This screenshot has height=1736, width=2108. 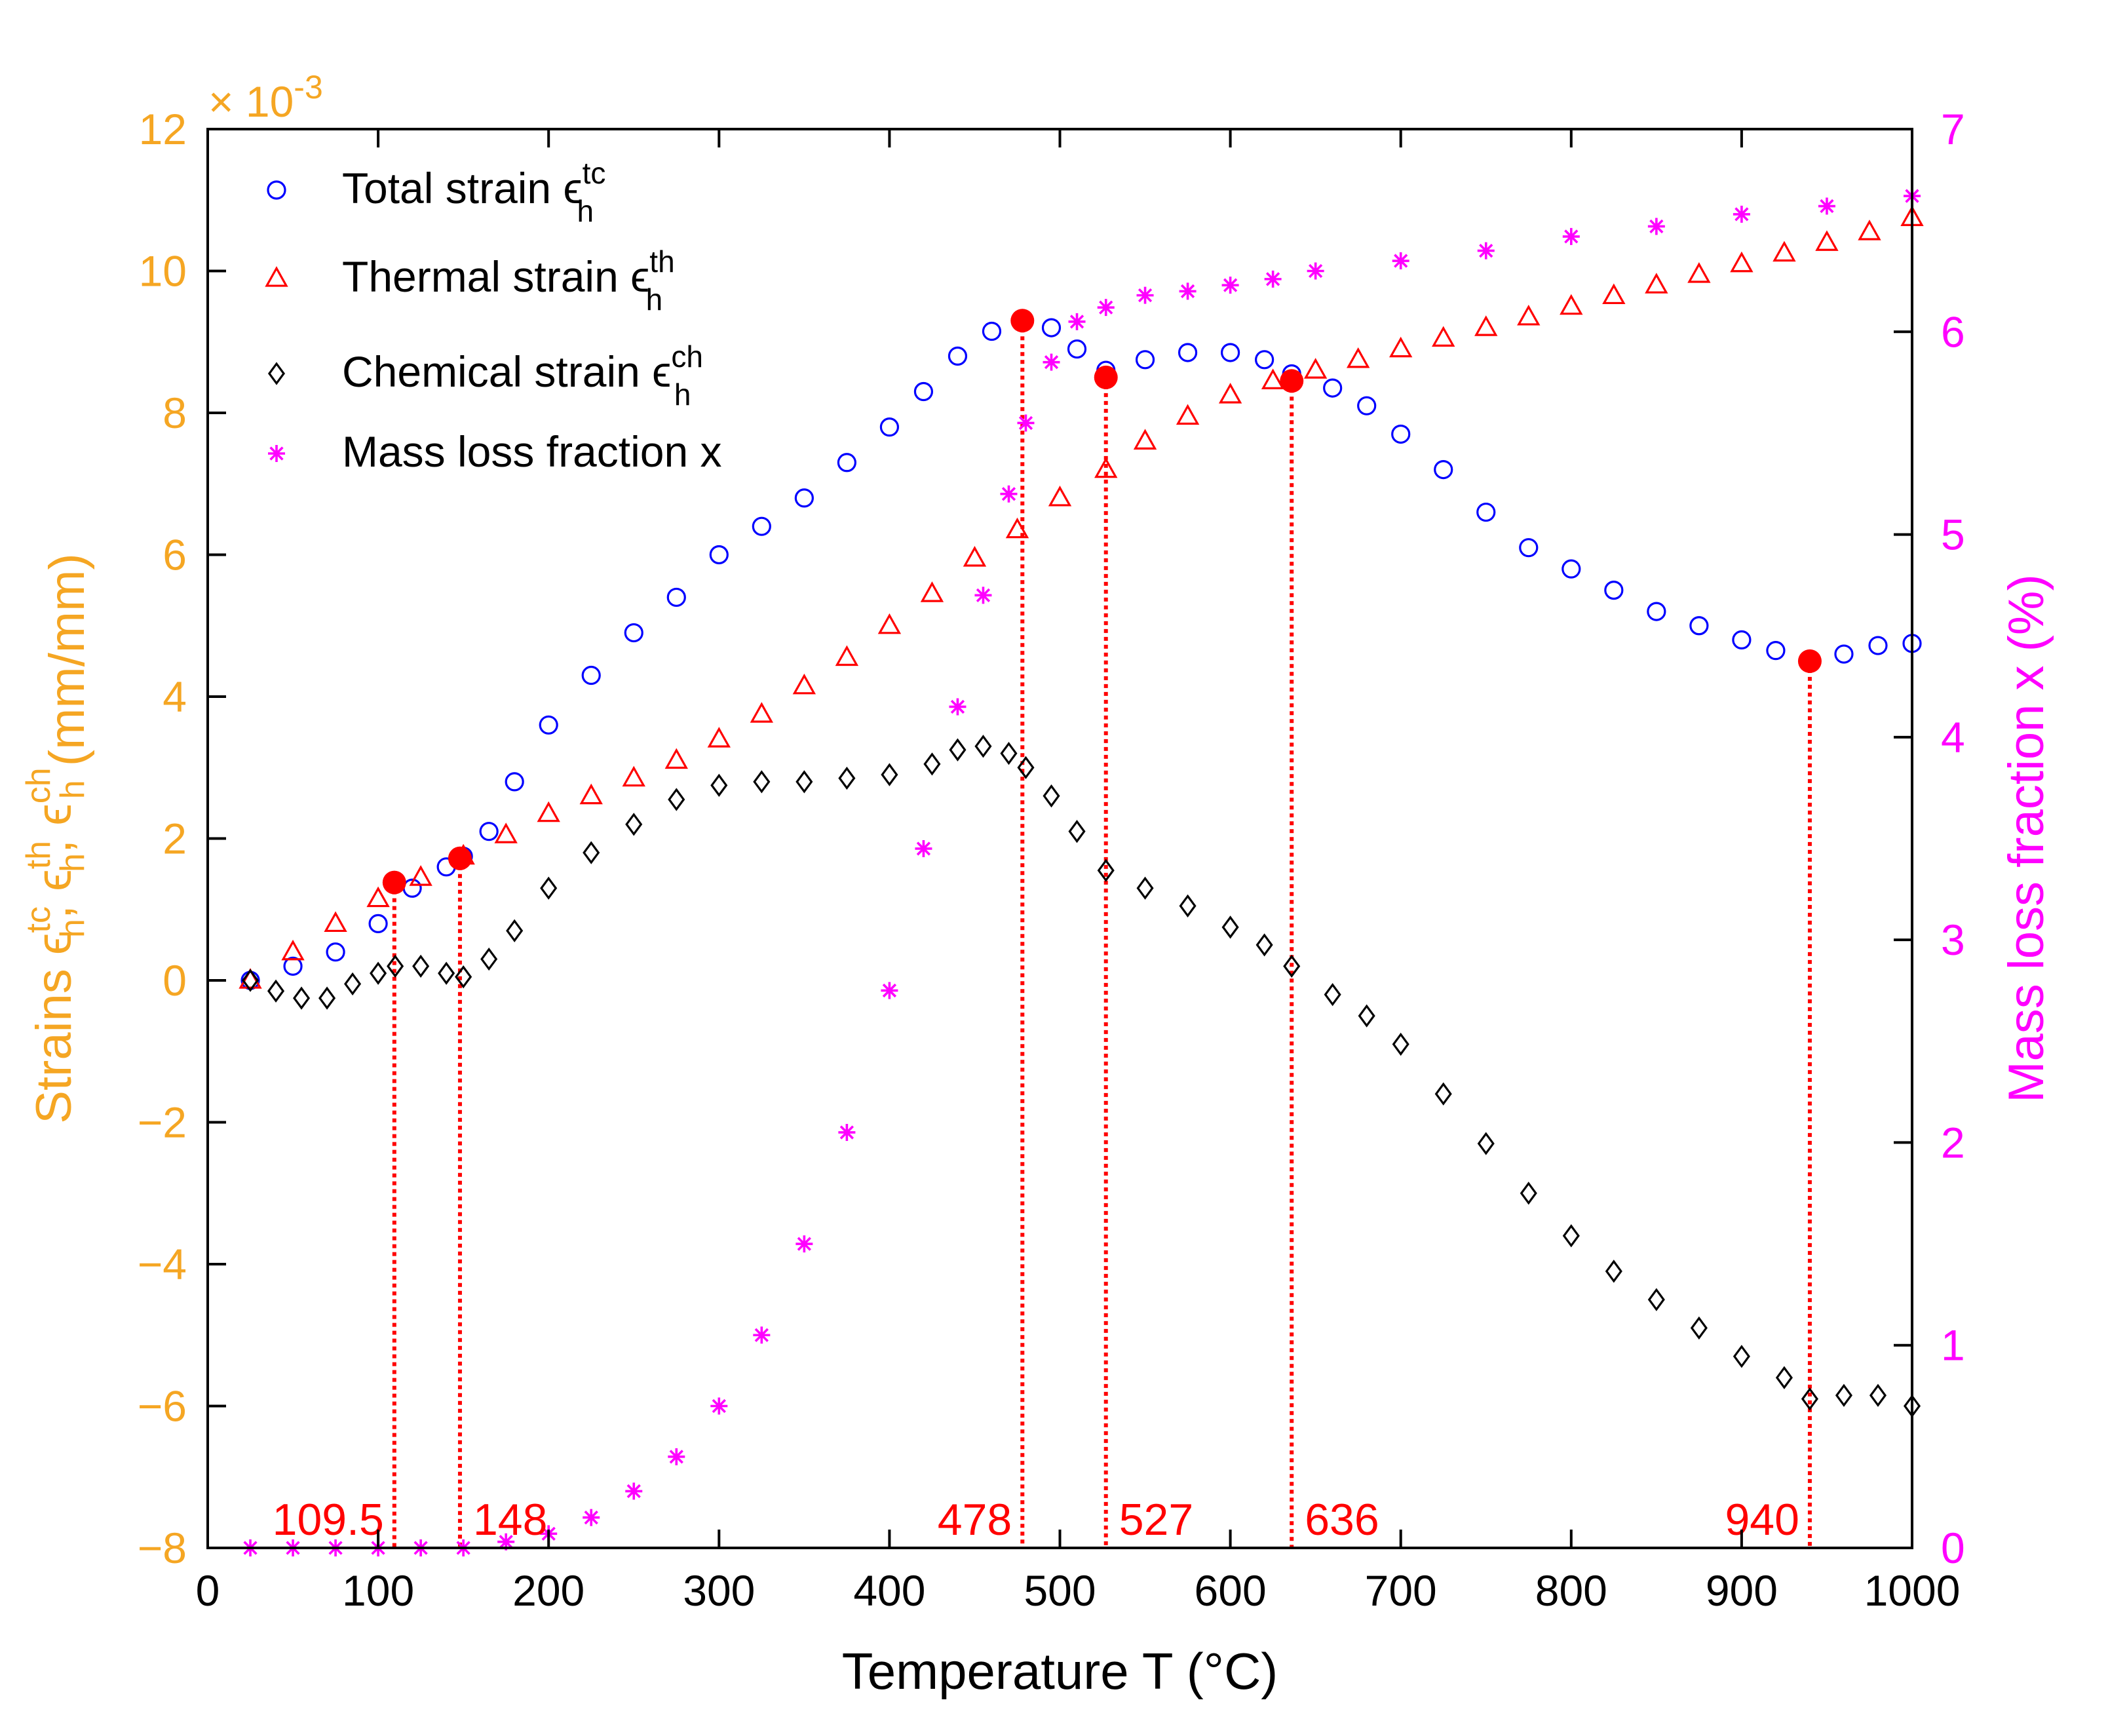 What do you see at coordinates (473, 192) in the screenshot?
I see `legend-label-0: Total strain ϵtc h` at bounding box center [473, 192].